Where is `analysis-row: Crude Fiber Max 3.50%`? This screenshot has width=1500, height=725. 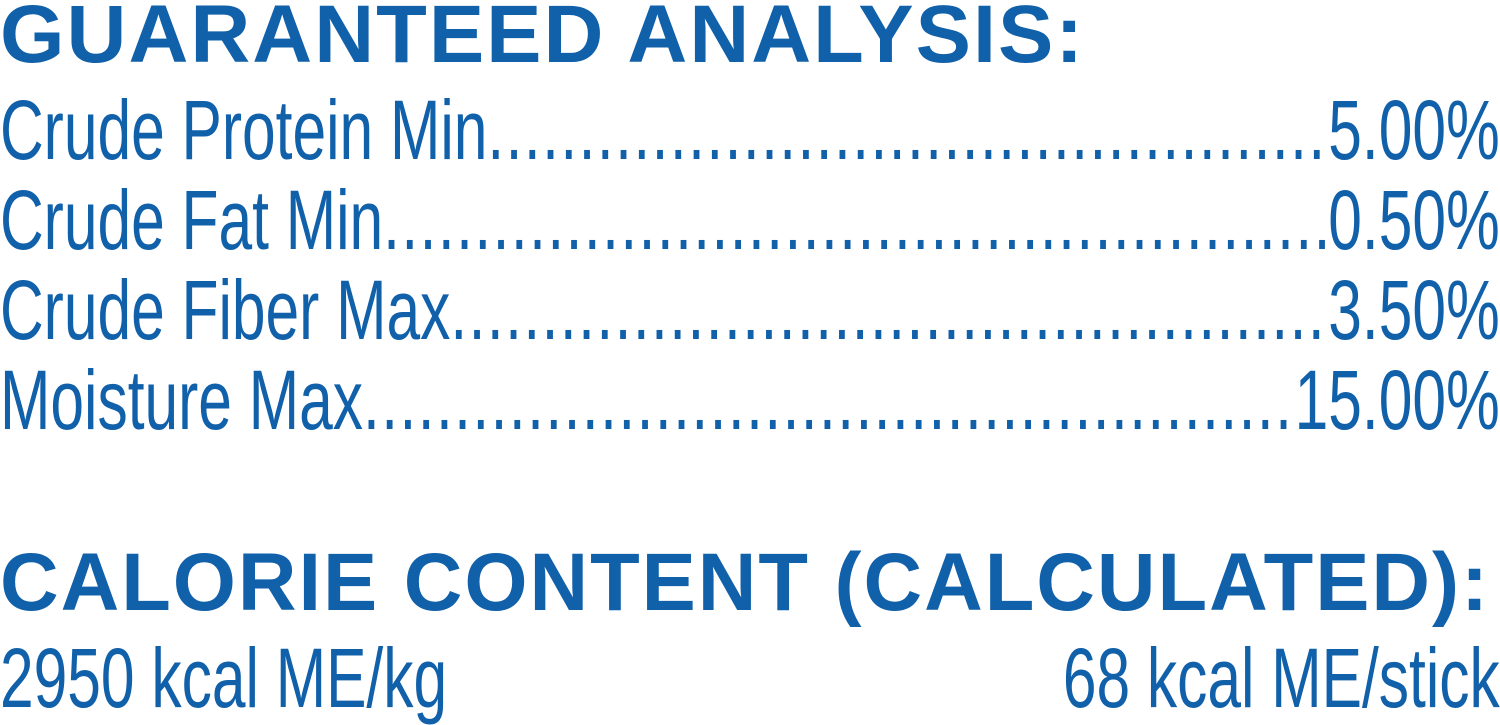
analysis-row: Crude Fiber Max 3.50% is located at coordinates (750, 310).